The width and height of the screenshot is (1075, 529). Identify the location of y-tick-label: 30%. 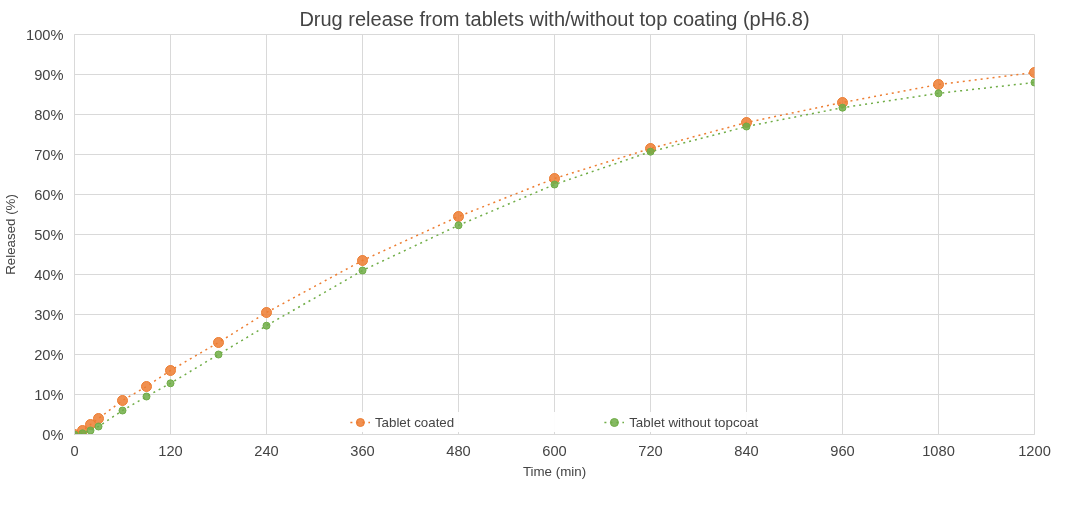
(49, 314).